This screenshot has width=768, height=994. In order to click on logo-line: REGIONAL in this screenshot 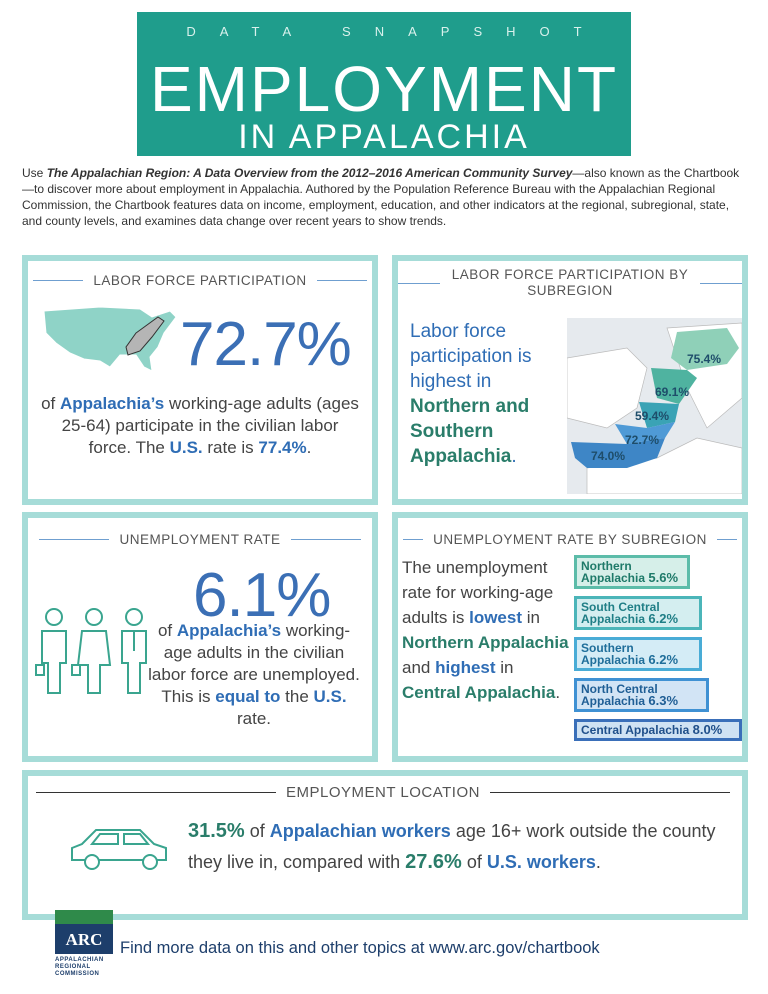, I will do `click(73, 967)`.